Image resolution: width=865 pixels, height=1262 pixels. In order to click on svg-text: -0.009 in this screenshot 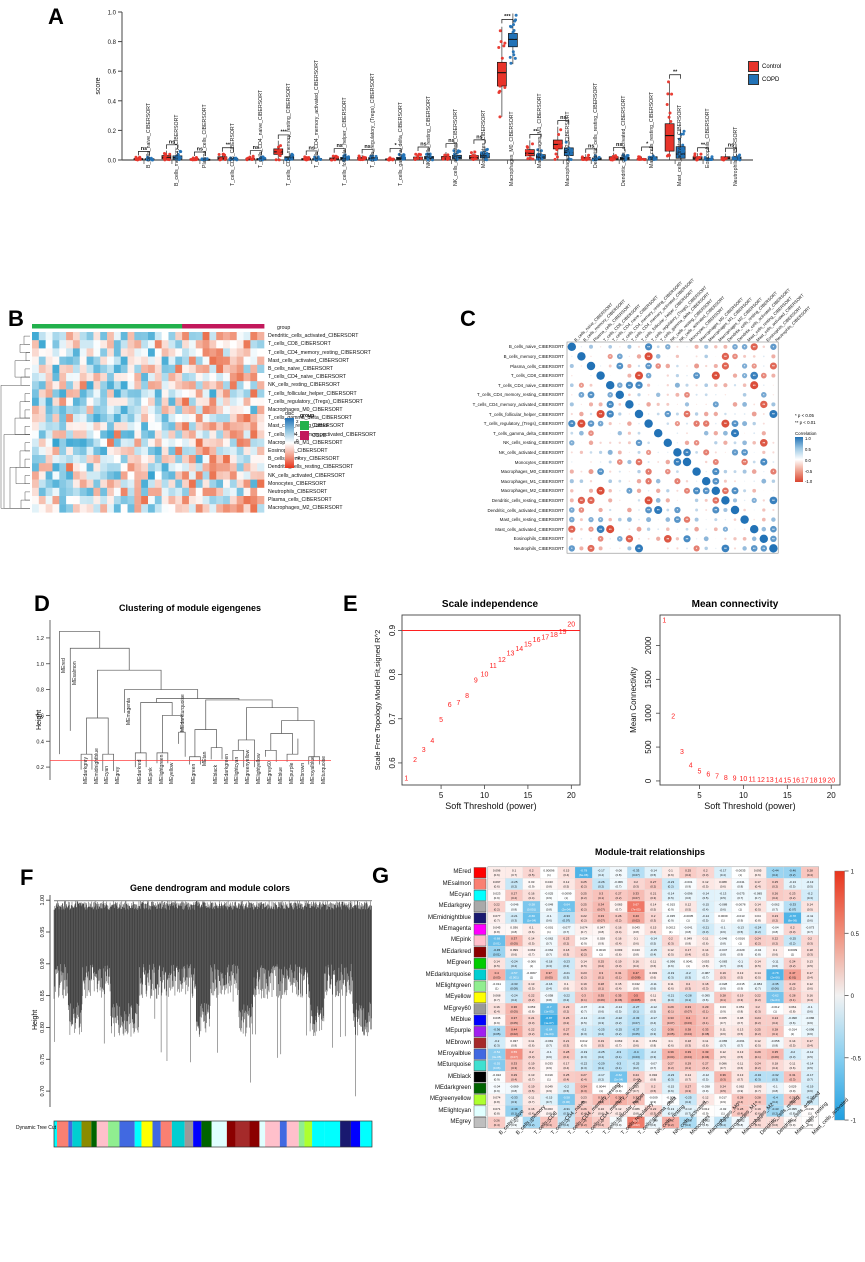, I will do `click(670, 1098)`.